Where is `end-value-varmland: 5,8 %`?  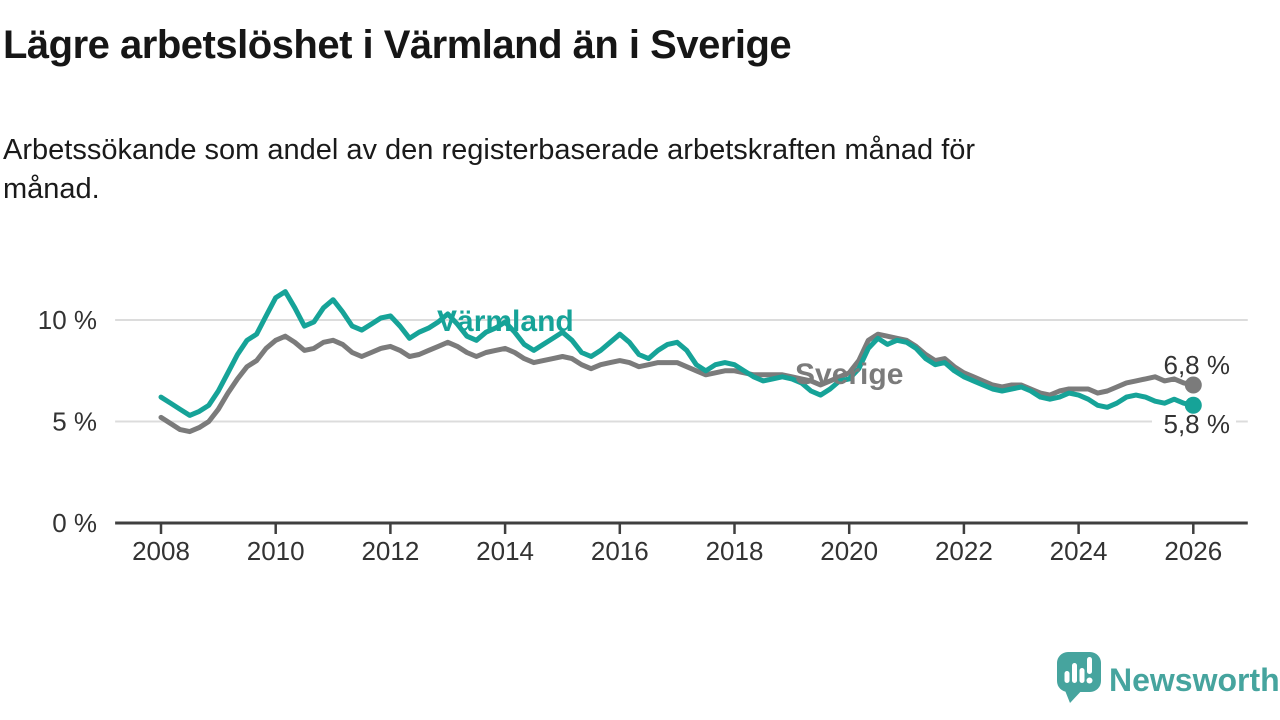 end-value-varmland: 5,8 % is located at coordinates (1197, 424).